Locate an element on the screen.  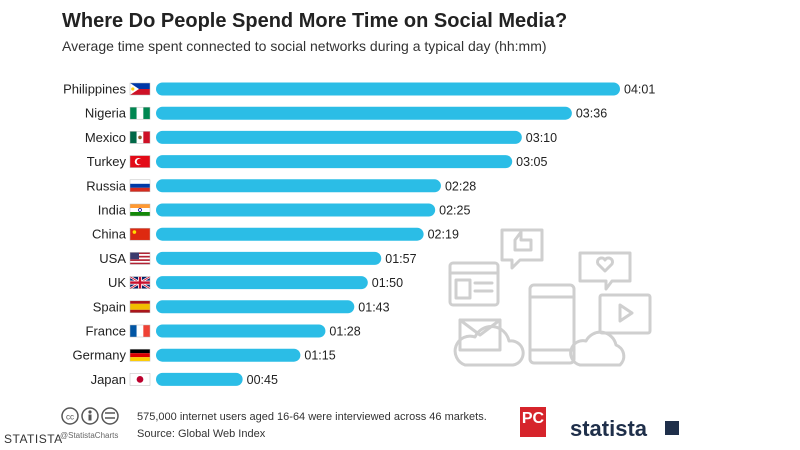
flag-usa-icon is located at coordinates (140, 258).